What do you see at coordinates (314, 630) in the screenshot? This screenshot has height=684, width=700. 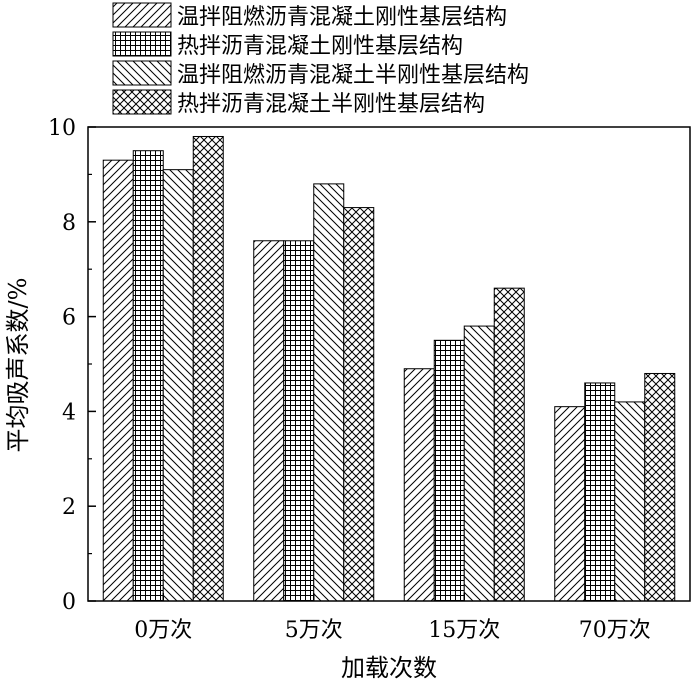 I see `x-tick-label: 5万次` at bounding box center [314, 630].